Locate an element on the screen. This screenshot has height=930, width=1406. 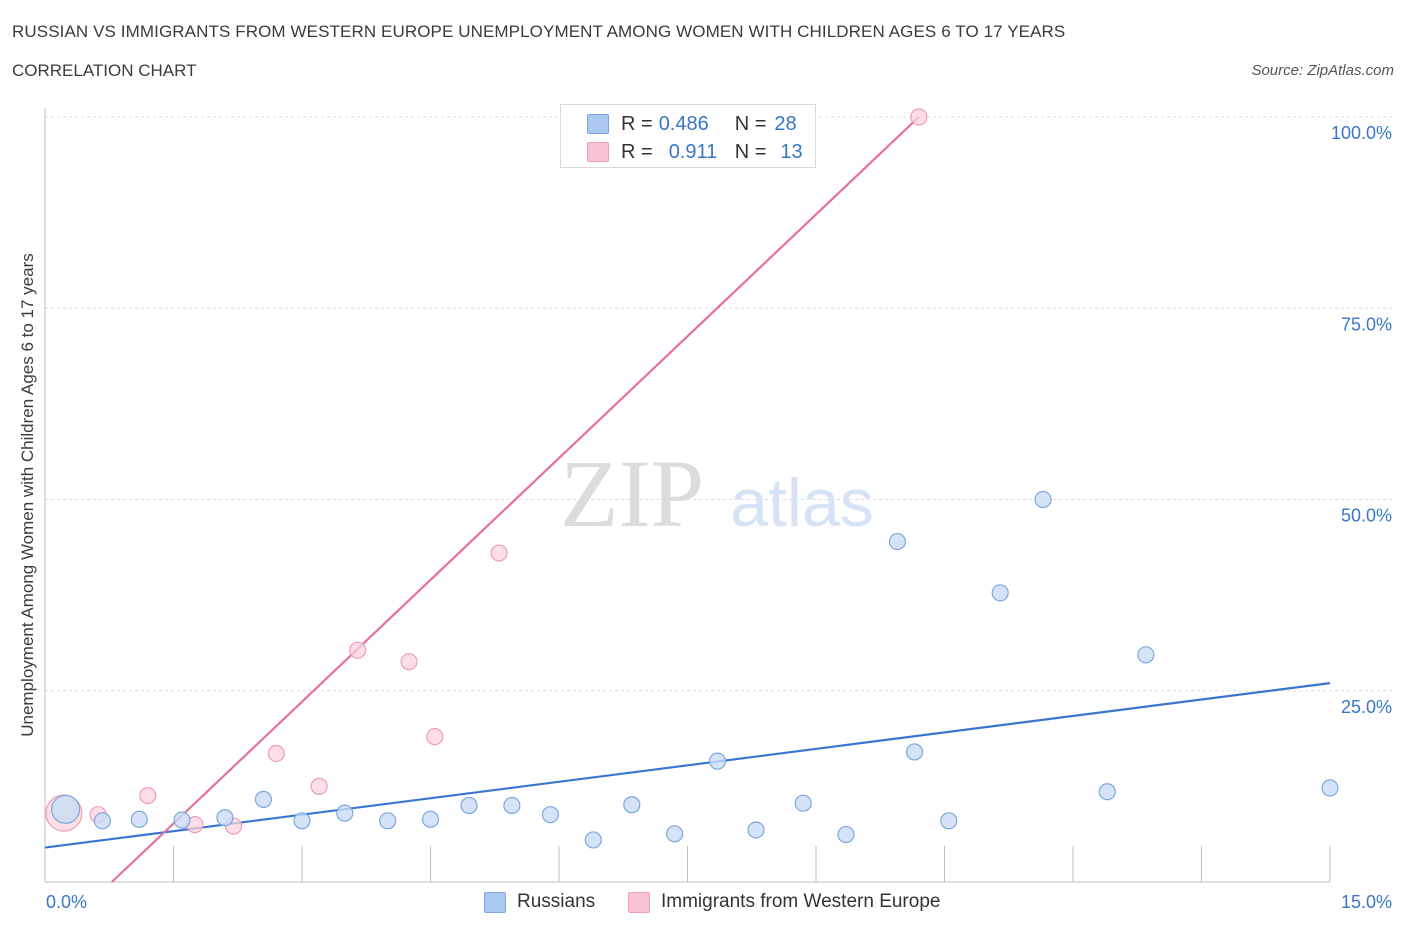
legend-item-immigrants: Immigrants from Western Europe is located at coordinates (784, 902).